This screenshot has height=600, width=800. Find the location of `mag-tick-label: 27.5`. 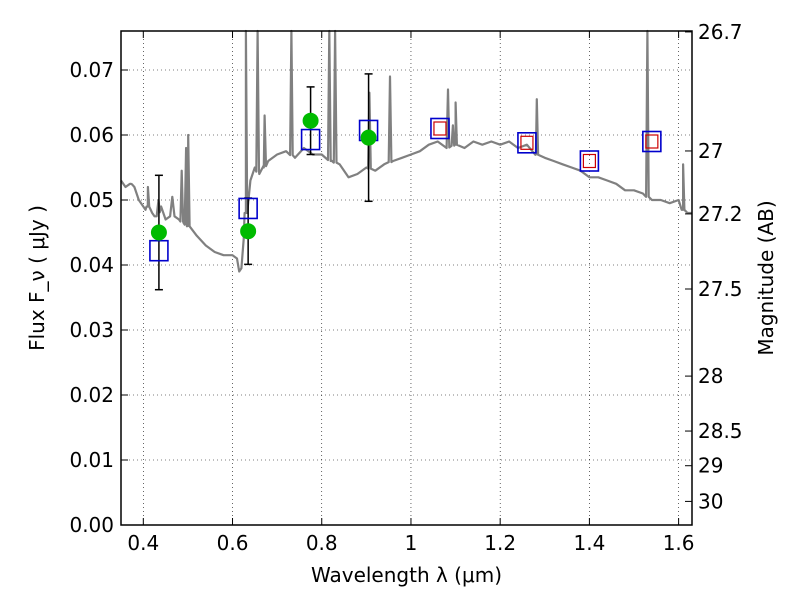

mag-tick-label: 27.5 is located at coordinates (720, 289).